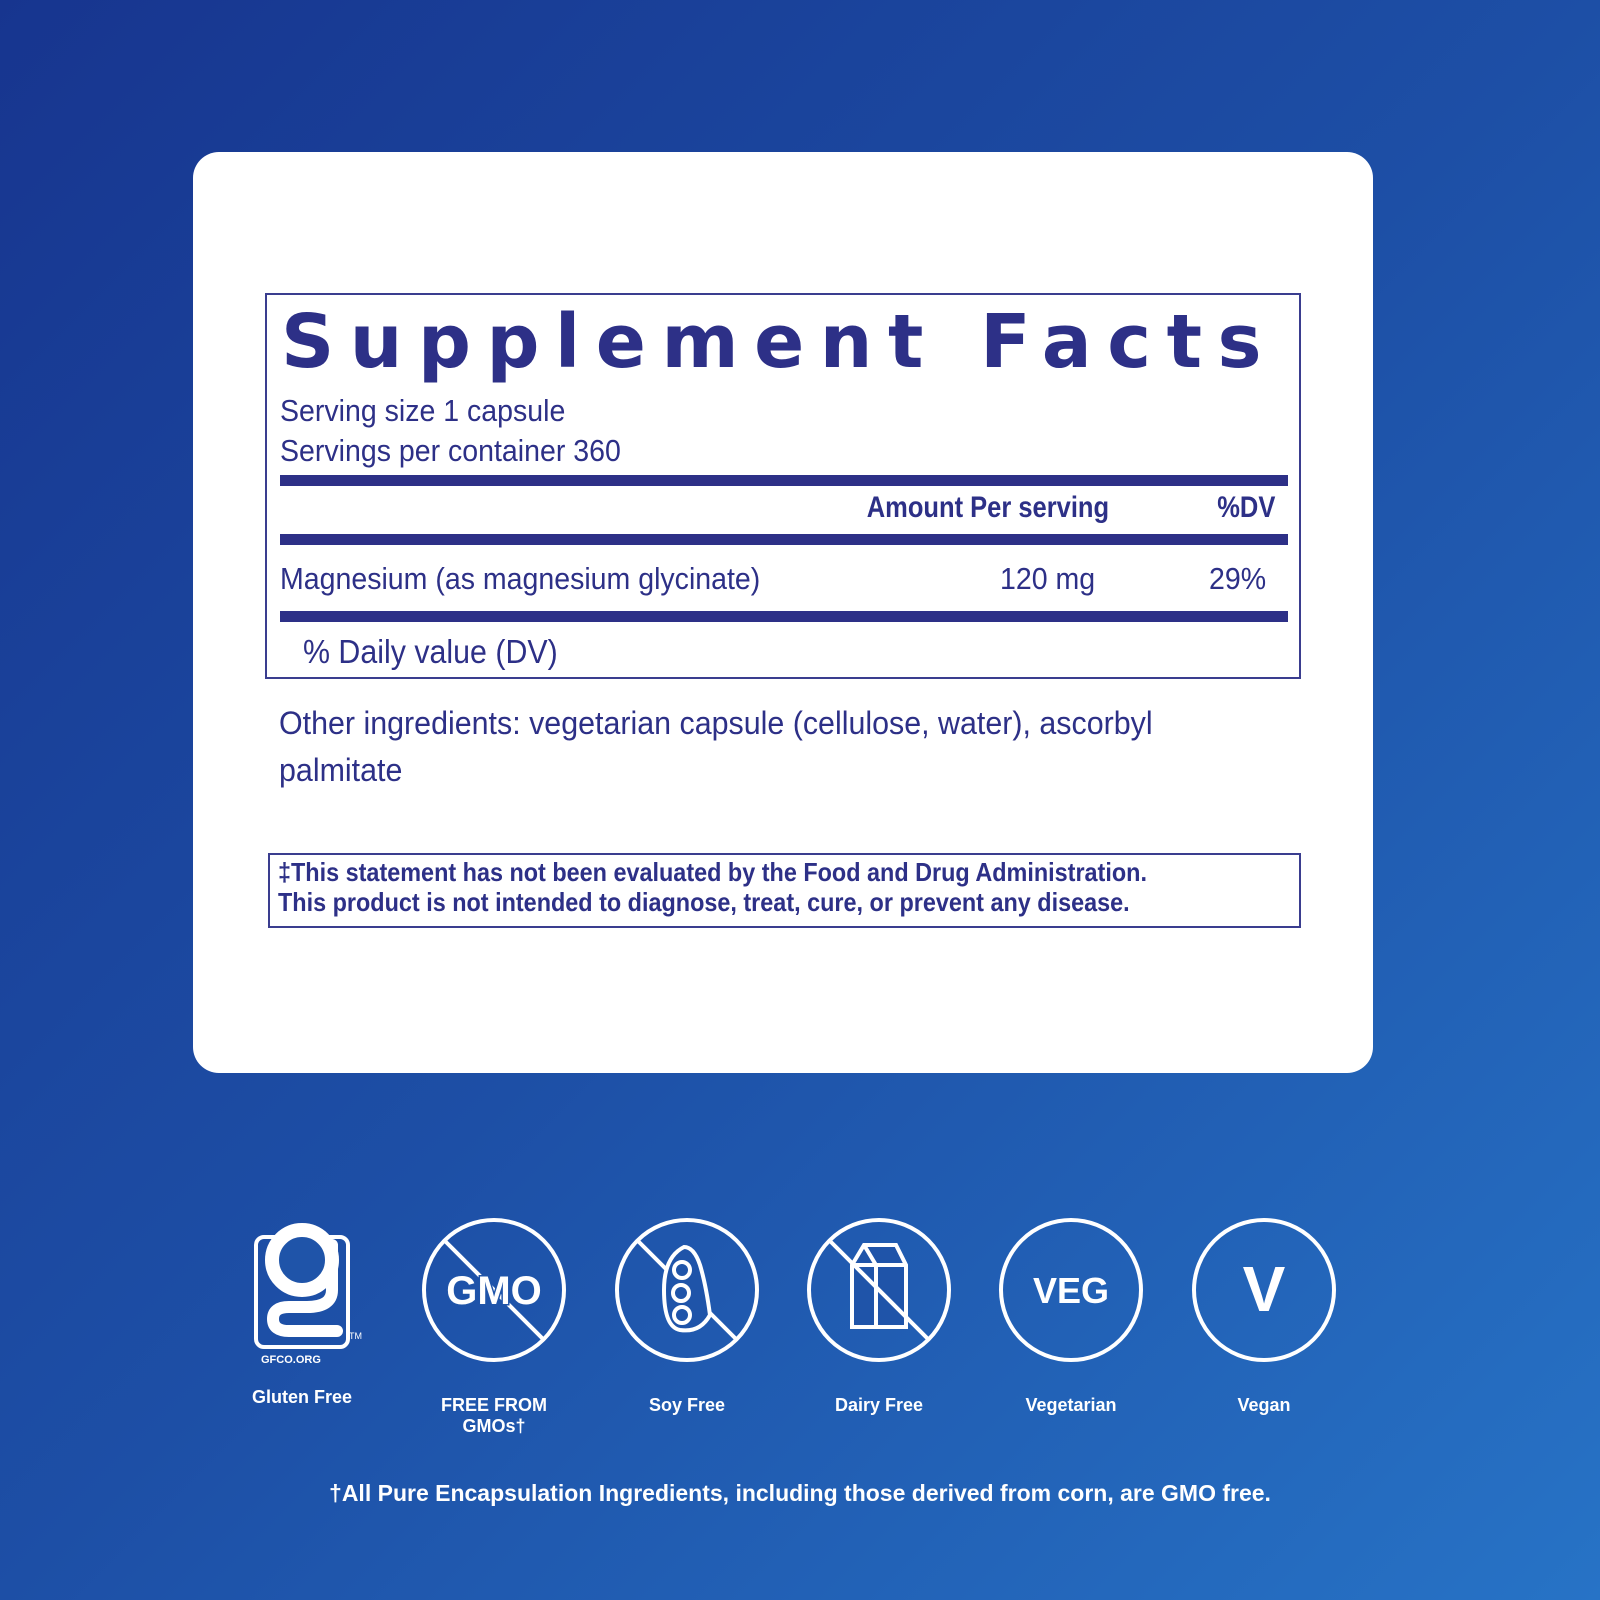  I want to click on gluten-free-icon: TM GFCO.ORG, so click(308, 1294).